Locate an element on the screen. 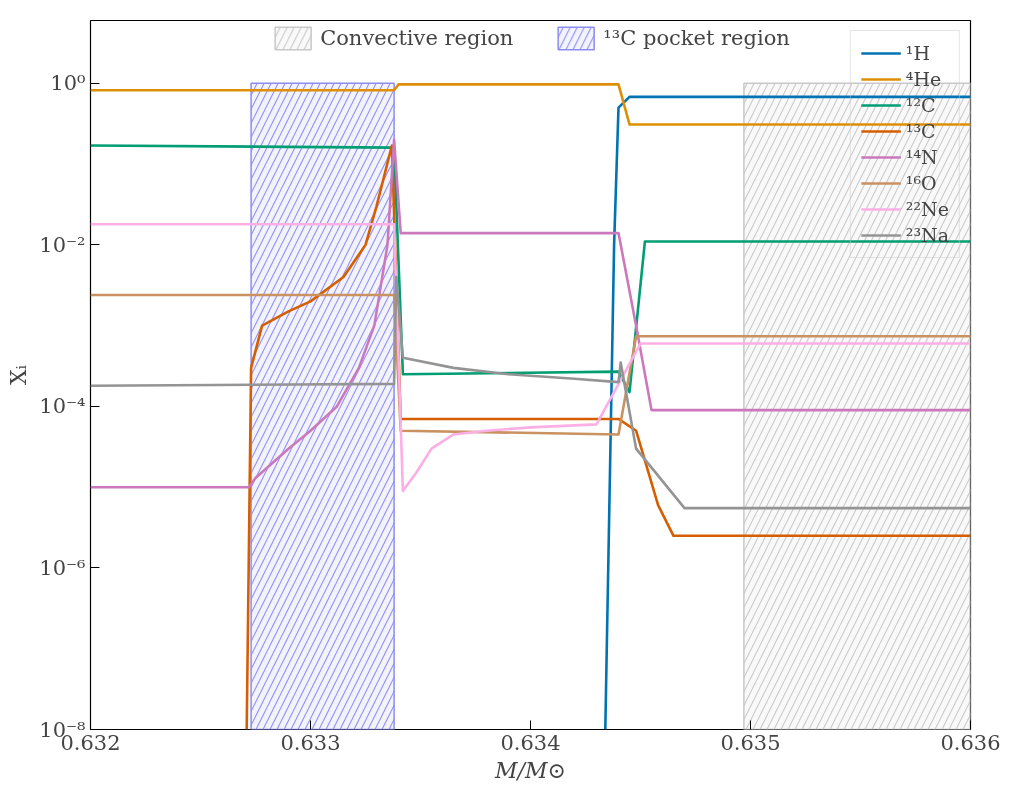 Image resolution: width=1024 pixels, height=793 pixels. y-tick-label: 10⁰ is located at coordinates (68, 83).